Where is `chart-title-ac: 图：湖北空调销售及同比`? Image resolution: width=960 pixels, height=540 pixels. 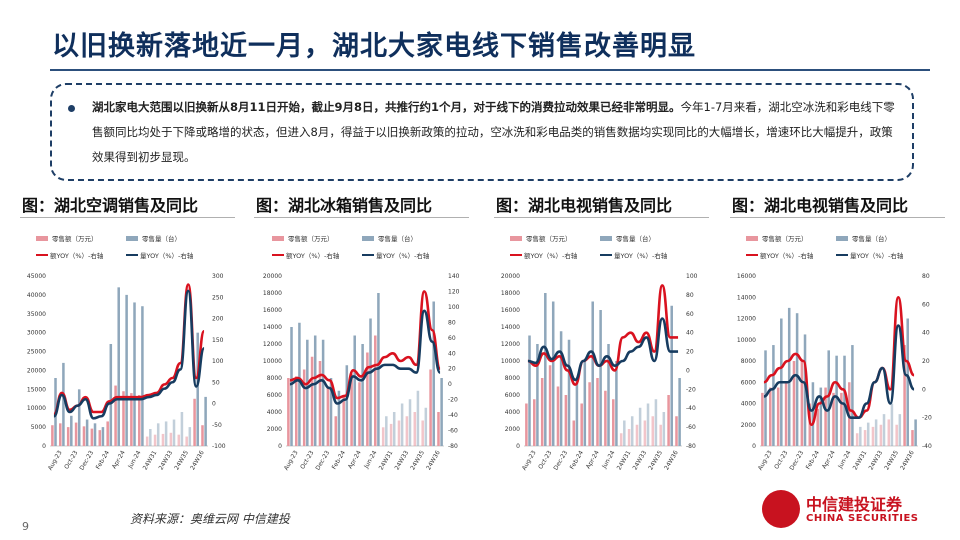 chart-title-ac: 图：湖北空调销售及同比 is located at coordinates (110, 205).